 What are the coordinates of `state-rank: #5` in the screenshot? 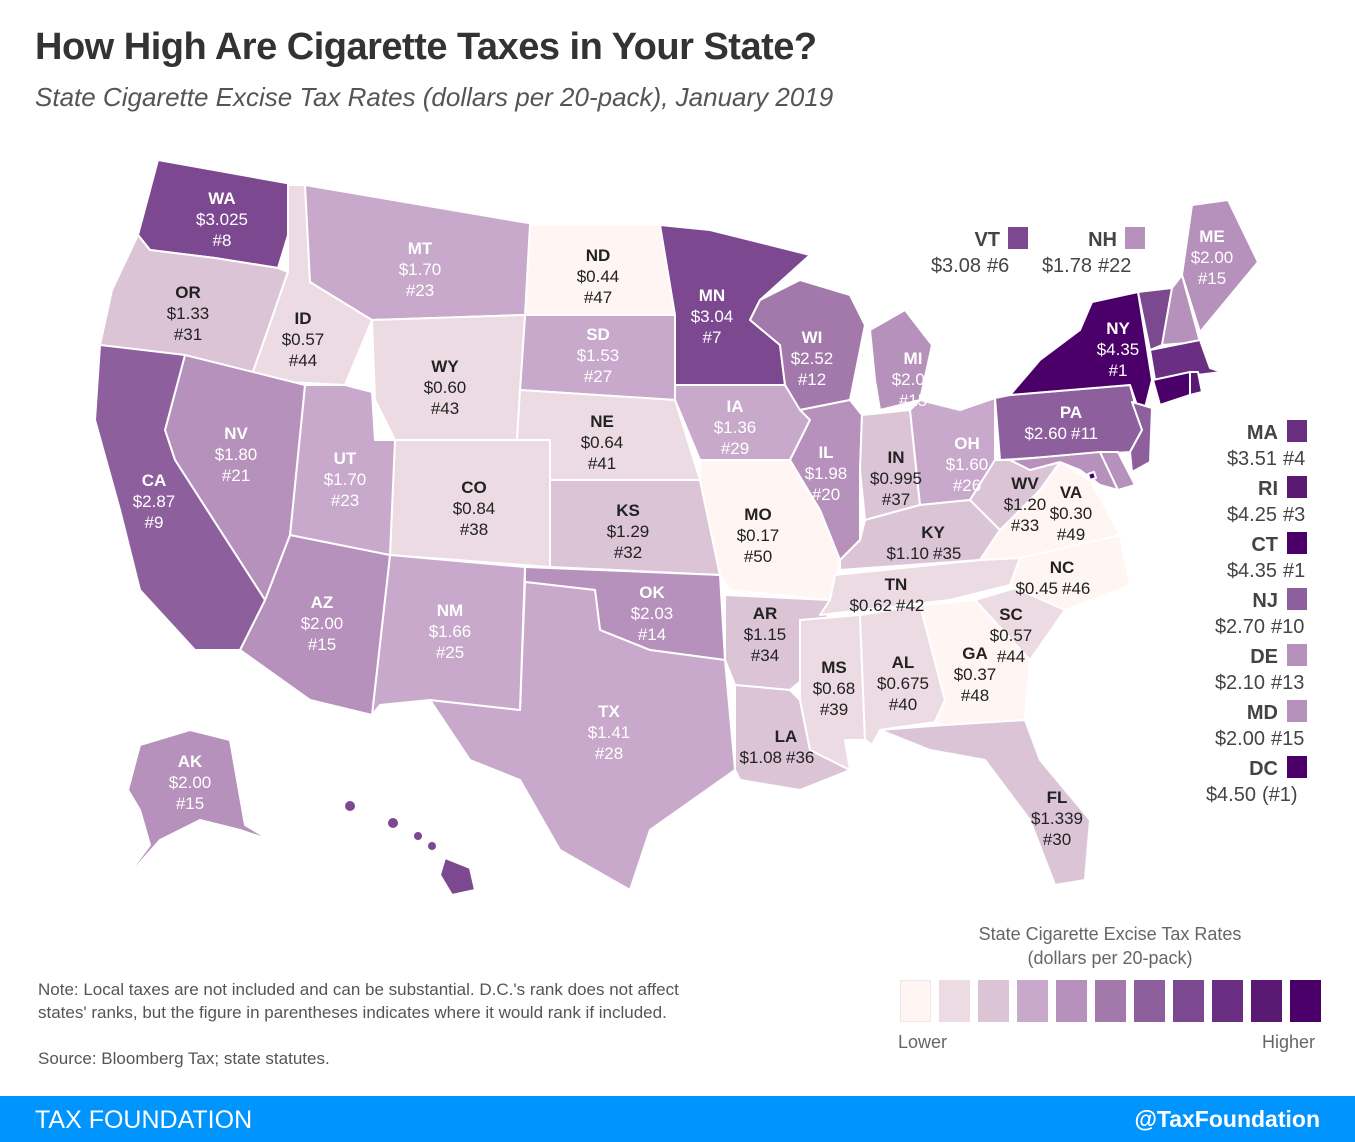 It's located at (395, 889).